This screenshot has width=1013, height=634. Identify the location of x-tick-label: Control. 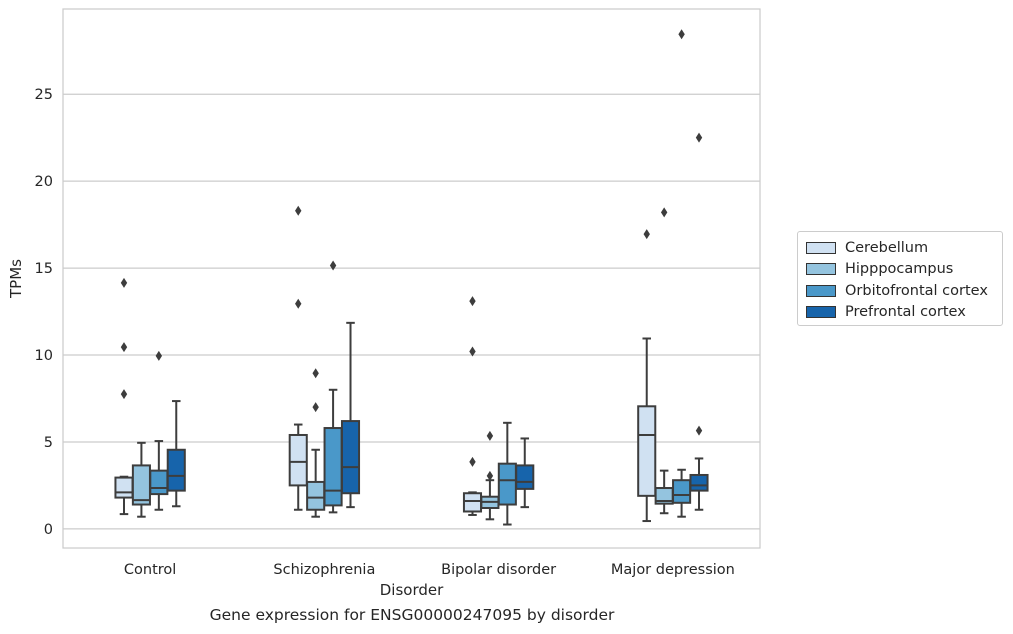
(150, 570).